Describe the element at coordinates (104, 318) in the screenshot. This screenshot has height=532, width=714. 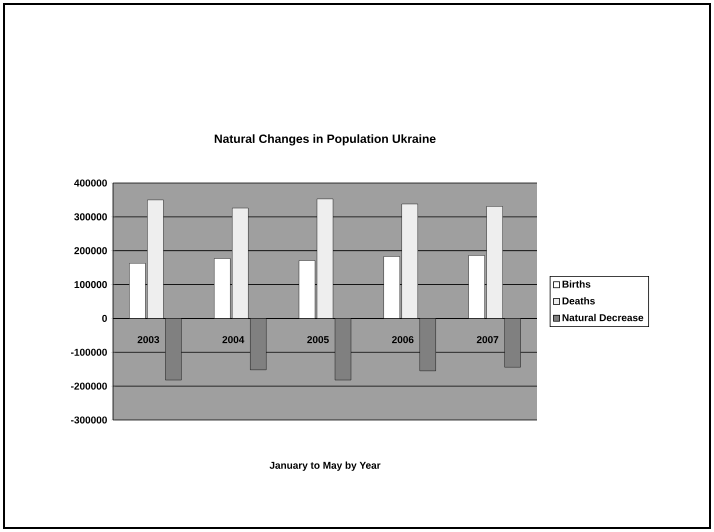
I see `y-tick-label: 0` at that location.